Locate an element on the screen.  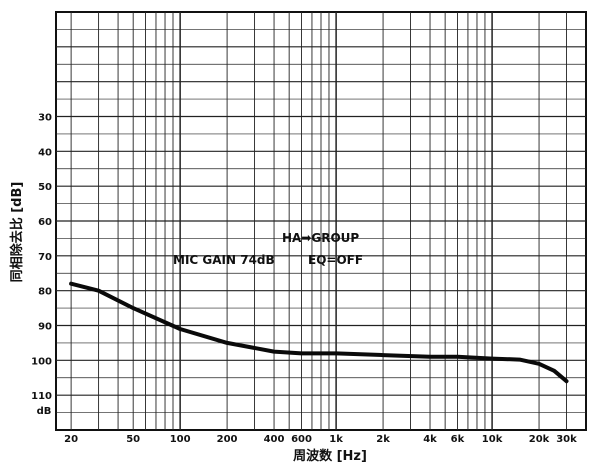
x-tick-label: 600 is located at coordinates (301, 439).